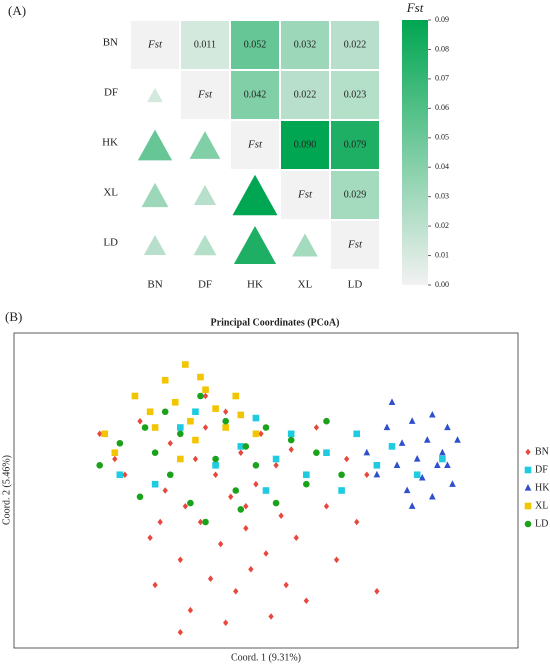 This screenshot has height=665, width=550. I want to click on diagonal-label: Fst, so click(155, 45).